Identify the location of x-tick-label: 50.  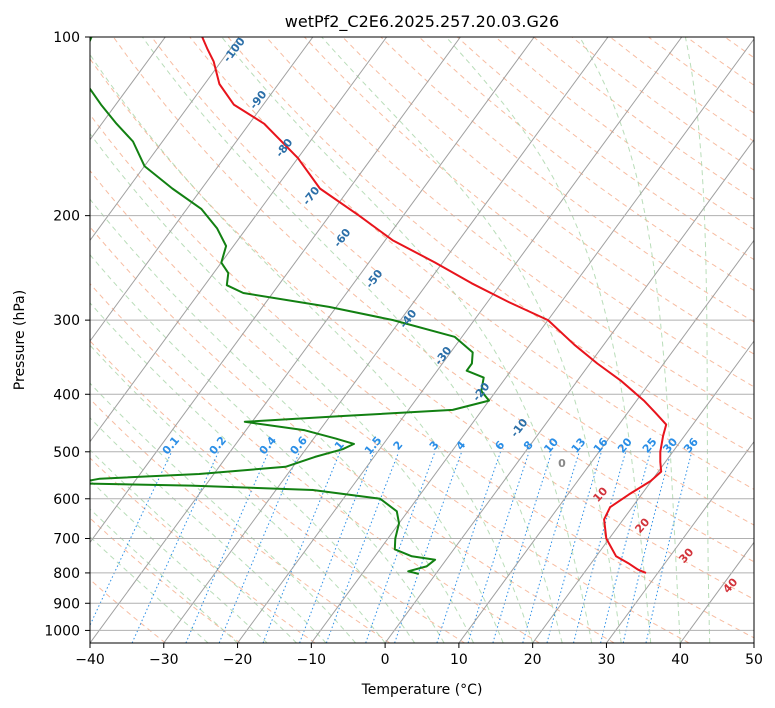
(754, 660).